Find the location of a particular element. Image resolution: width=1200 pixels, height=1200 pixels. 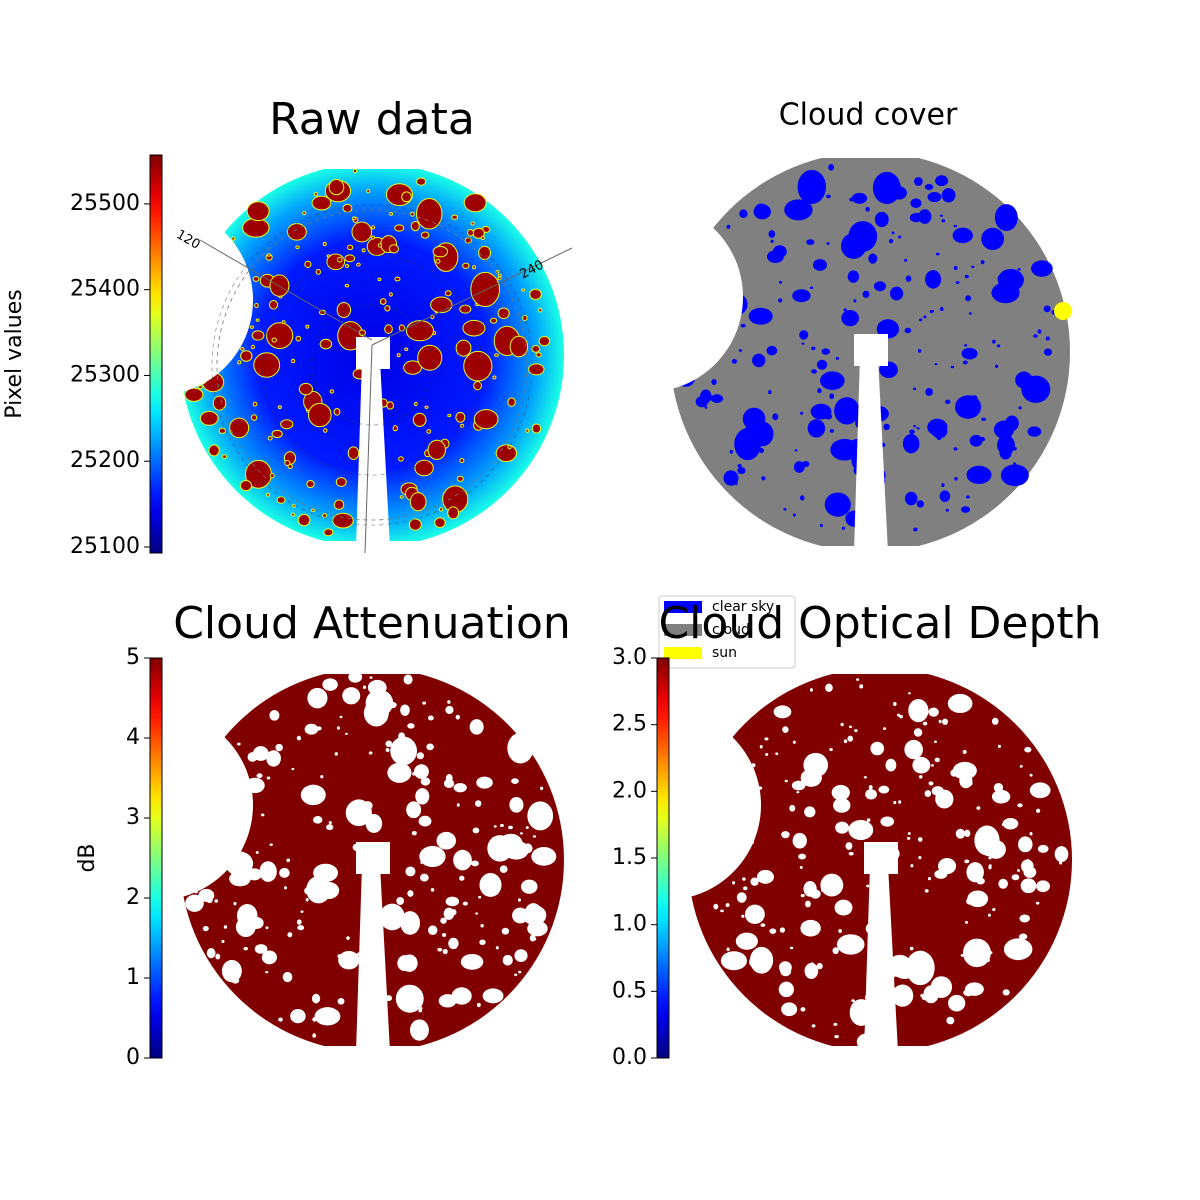

sky-image is located at coordinates (372, 860).